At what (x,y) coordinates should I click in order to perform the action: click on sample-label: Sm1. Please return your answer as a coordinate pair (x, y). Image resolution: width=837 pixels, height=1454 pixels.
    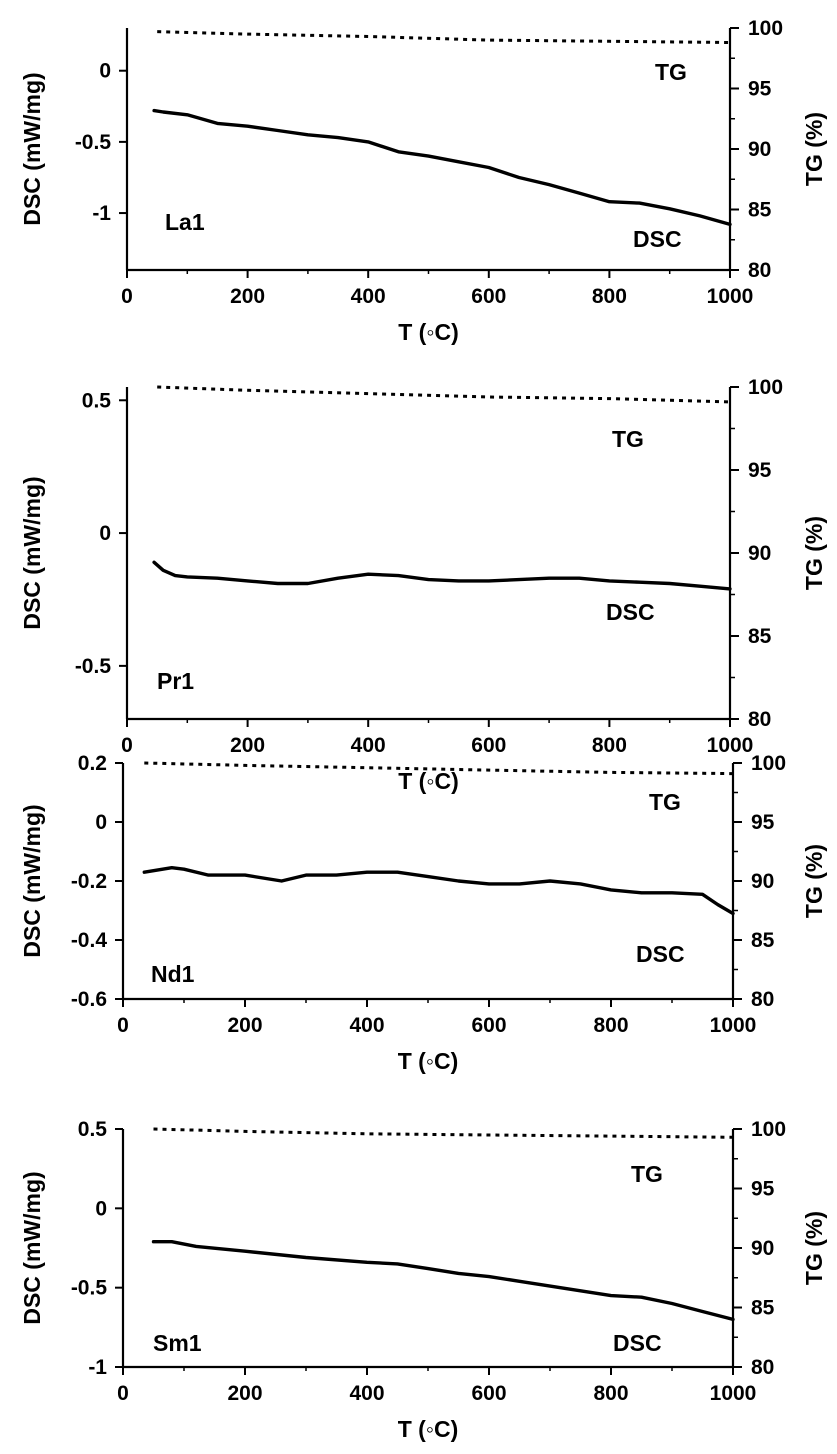
    Looking at the image, I should click on (177, 1343).